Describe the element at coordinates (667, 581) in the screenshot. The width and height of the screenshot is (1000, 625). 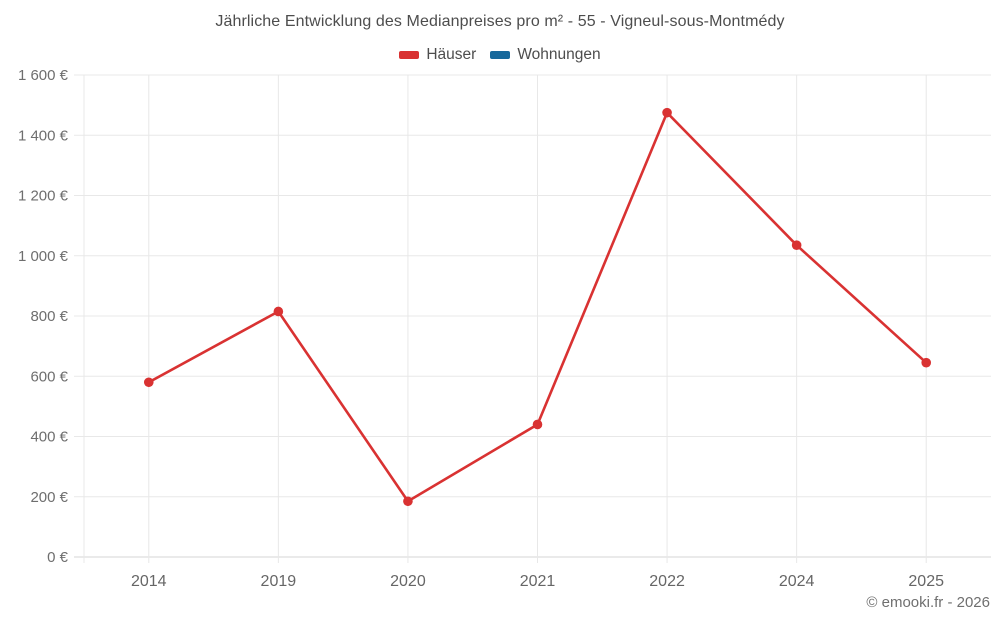
I see `x-tick-label: 2022` at that location.